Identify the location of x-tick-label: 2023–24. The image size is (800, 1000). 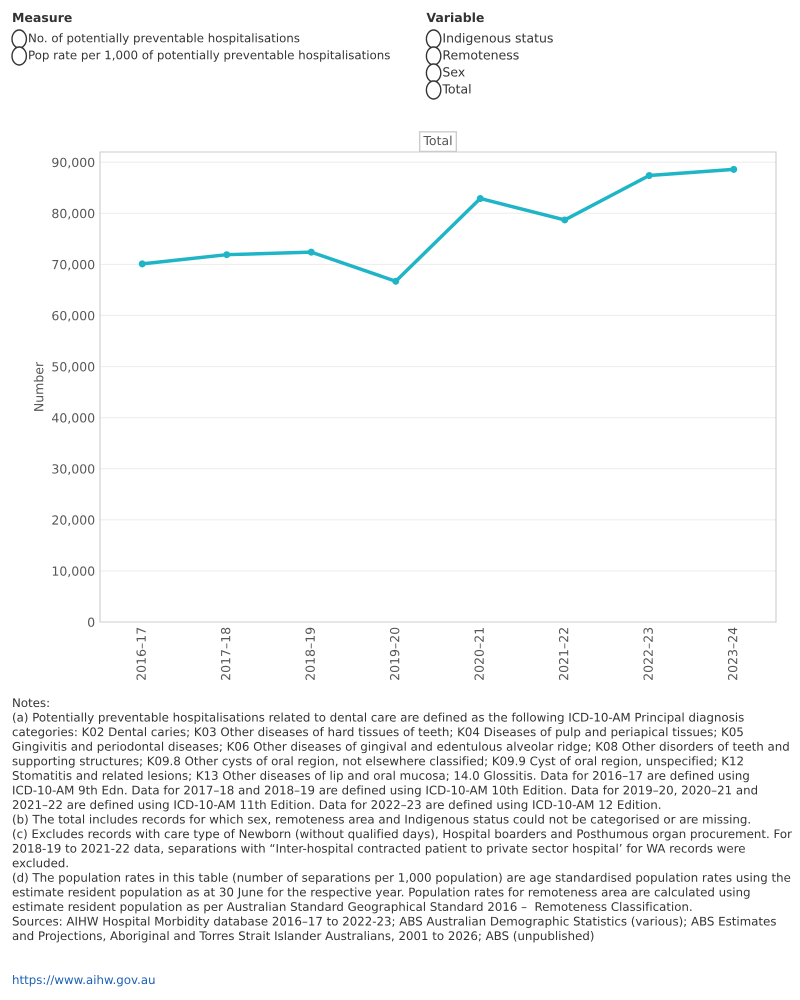
(733, 654).